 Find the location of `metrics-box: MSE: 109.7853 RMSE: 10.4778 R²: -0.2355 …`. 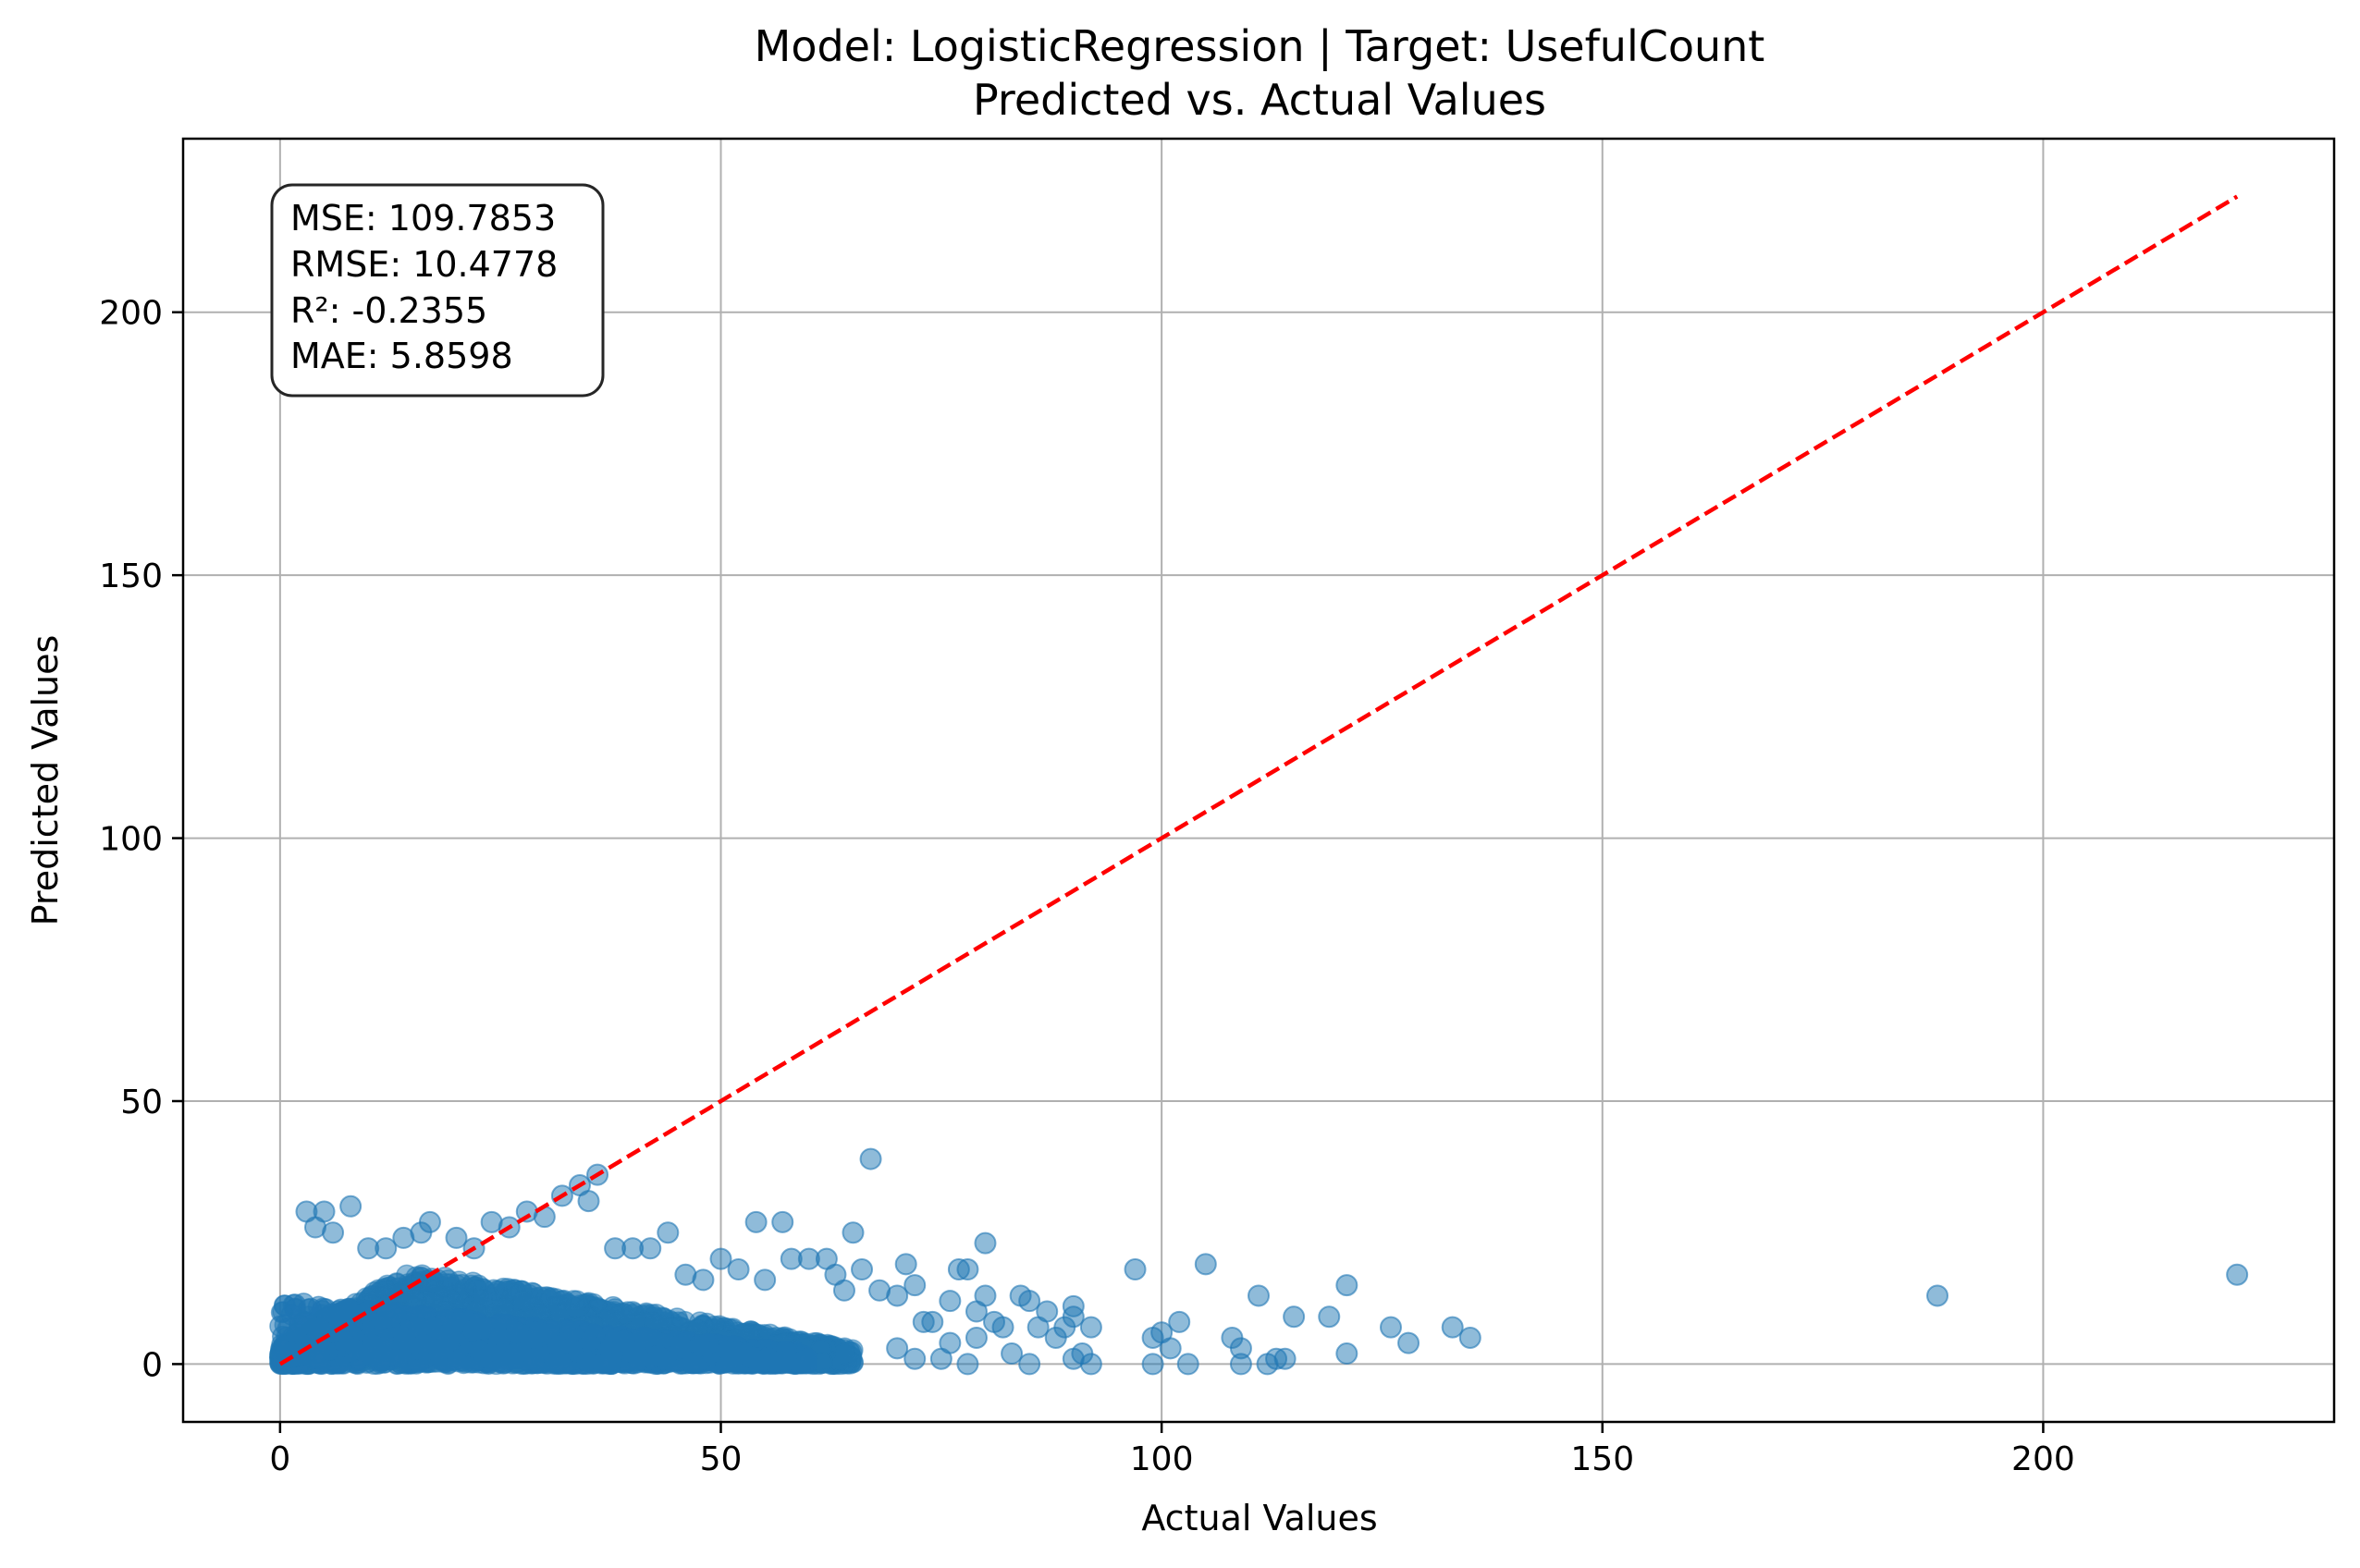

metrics-box: MSE: 109.7853 RMSE: 10.4778 R²: -0.2355 … is located at coordinates (438, 290).